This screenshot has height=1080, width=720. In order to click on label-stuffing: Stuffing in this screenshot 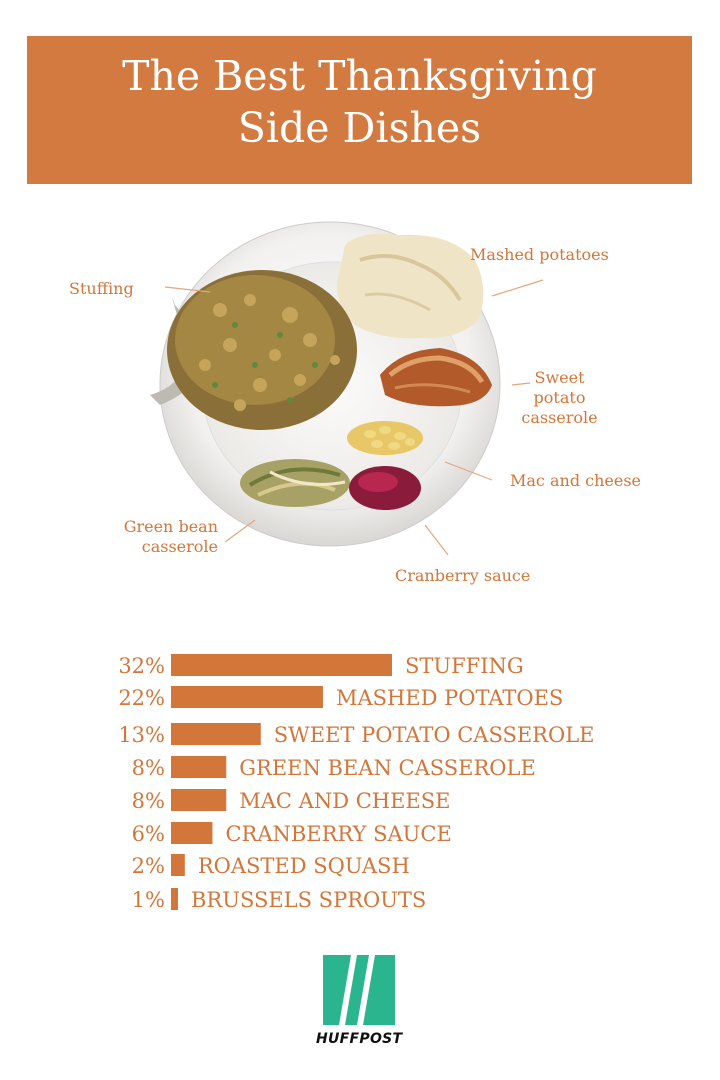, I will do `click(101, 288)`.